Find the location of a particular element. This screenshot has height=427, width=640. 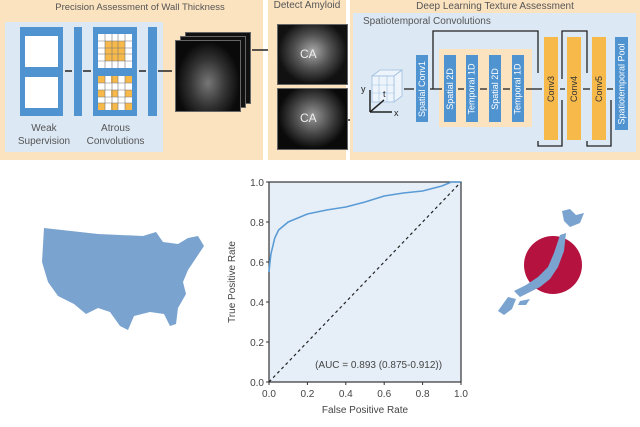

arrows-right is located at coordinates (508, 88).